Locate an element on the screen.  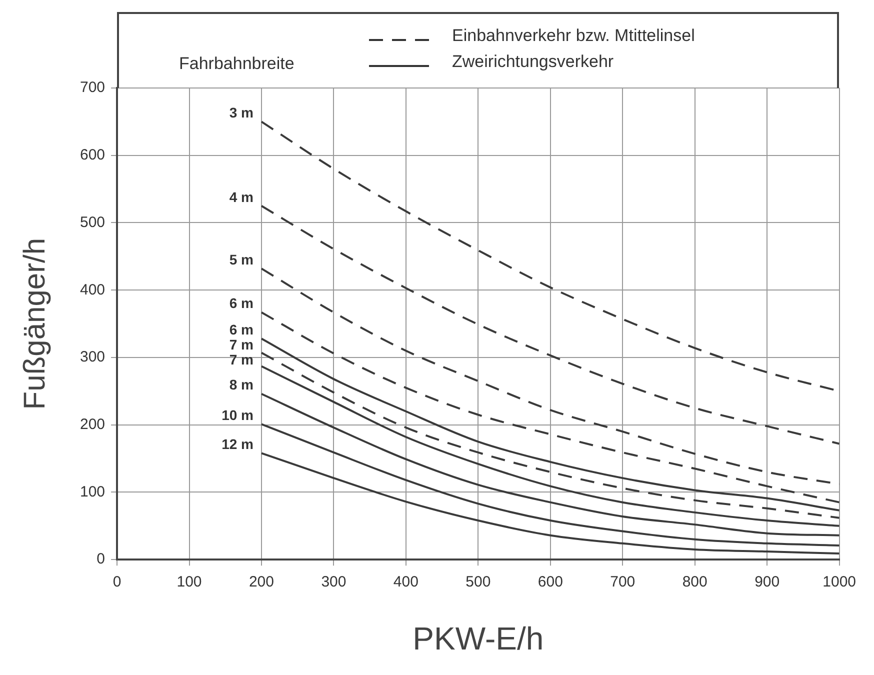
x-axis-title: PKW-E/h is located at coordinates (478, 638).